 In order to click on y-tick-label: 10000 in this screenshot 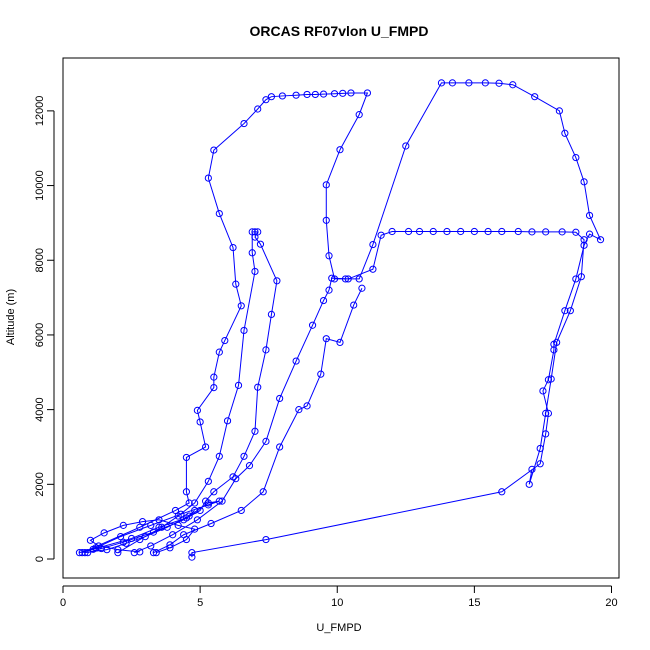, I will do `click(40, 185)`.